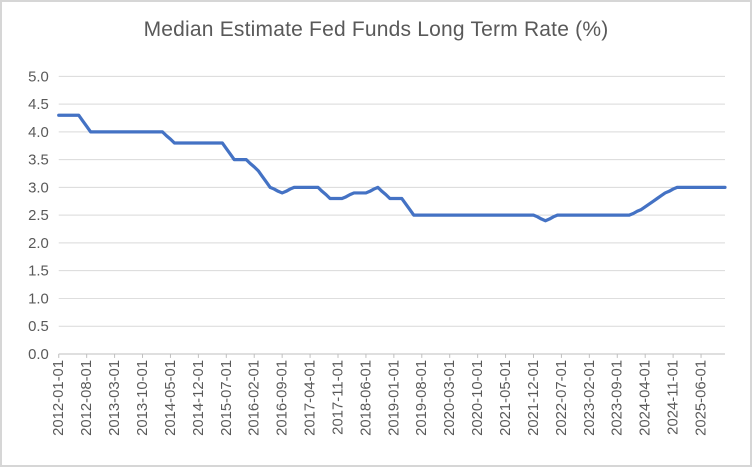 The image size is (752, 467). What do you see at coordinates (590, 398) in the screenshot?
I see `x-tick-label-2023-02-01: 2023-02-01` at bounding box center [590, 398].